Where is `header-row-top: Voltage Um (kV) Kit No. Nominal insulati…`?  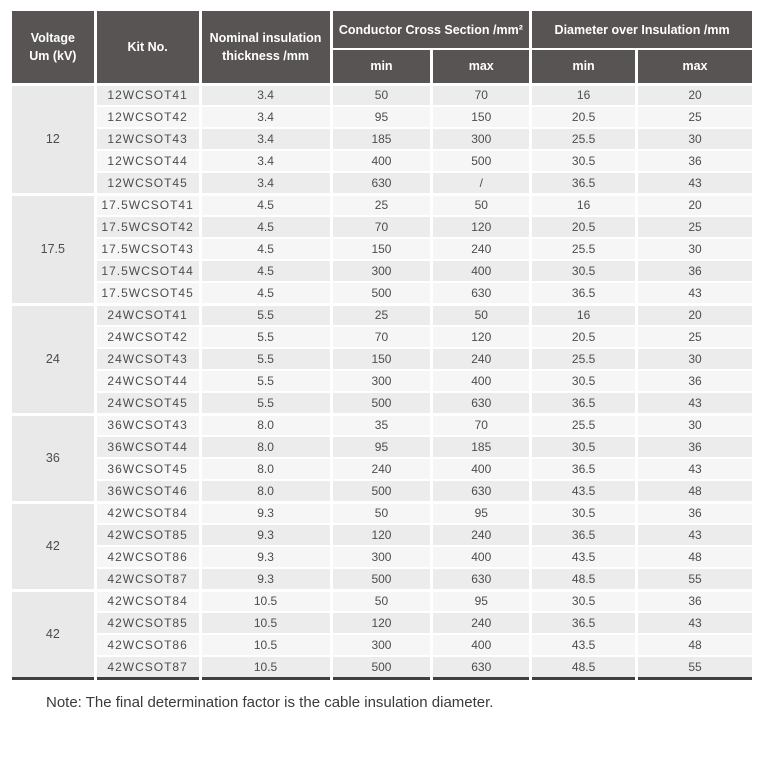 header-row-top: Voltage Um (kV) Kit No. Nominal insulati… is located at coordinates (382, 47).